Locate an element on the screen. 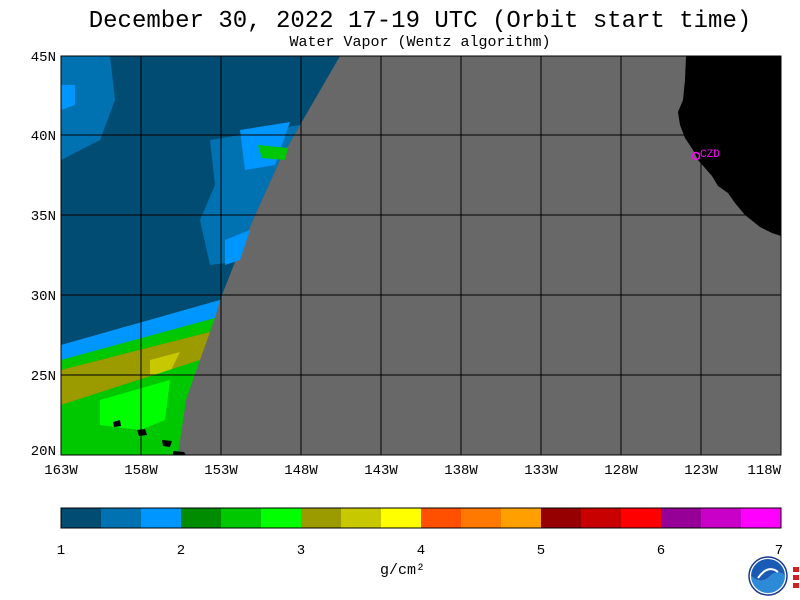 The image size is (800, 600). noaa-logo-icon is located at coordinates (768, 576).